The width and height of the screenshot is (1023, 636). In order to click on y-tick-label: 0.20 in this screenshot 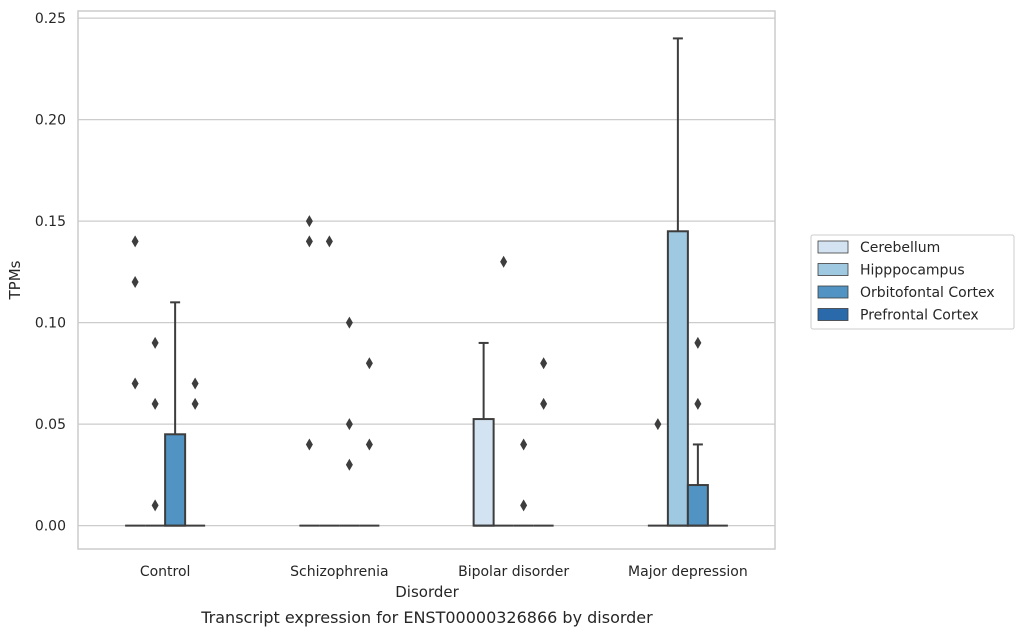, I will do `click(50, 121)`.